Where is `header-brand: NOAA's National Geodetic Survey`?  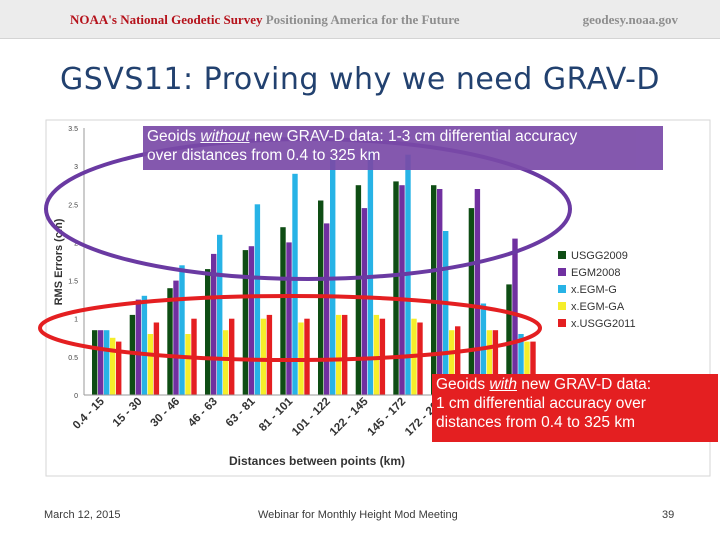 header-brand: NOAA's National Geodetic Survey is located at coordinates (166, 19).